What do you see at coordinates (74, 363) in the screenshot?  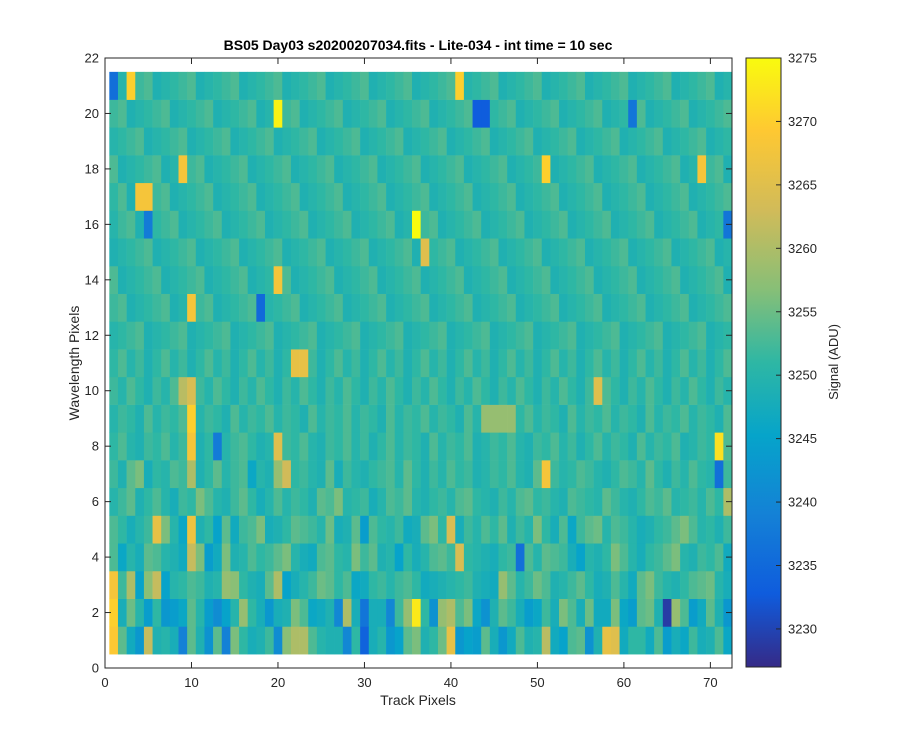 I see `y-axis-label: Wavelength Pixels` at bounding box center [74, 363].